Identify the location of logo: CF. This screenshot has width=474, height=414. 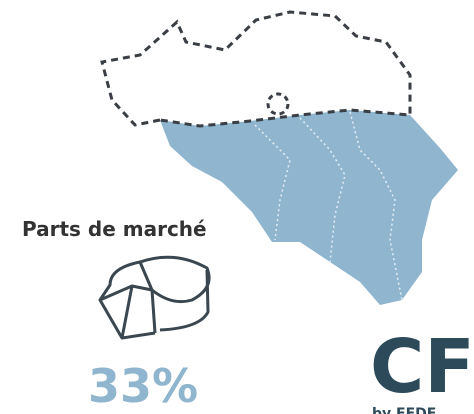
(422, 367).